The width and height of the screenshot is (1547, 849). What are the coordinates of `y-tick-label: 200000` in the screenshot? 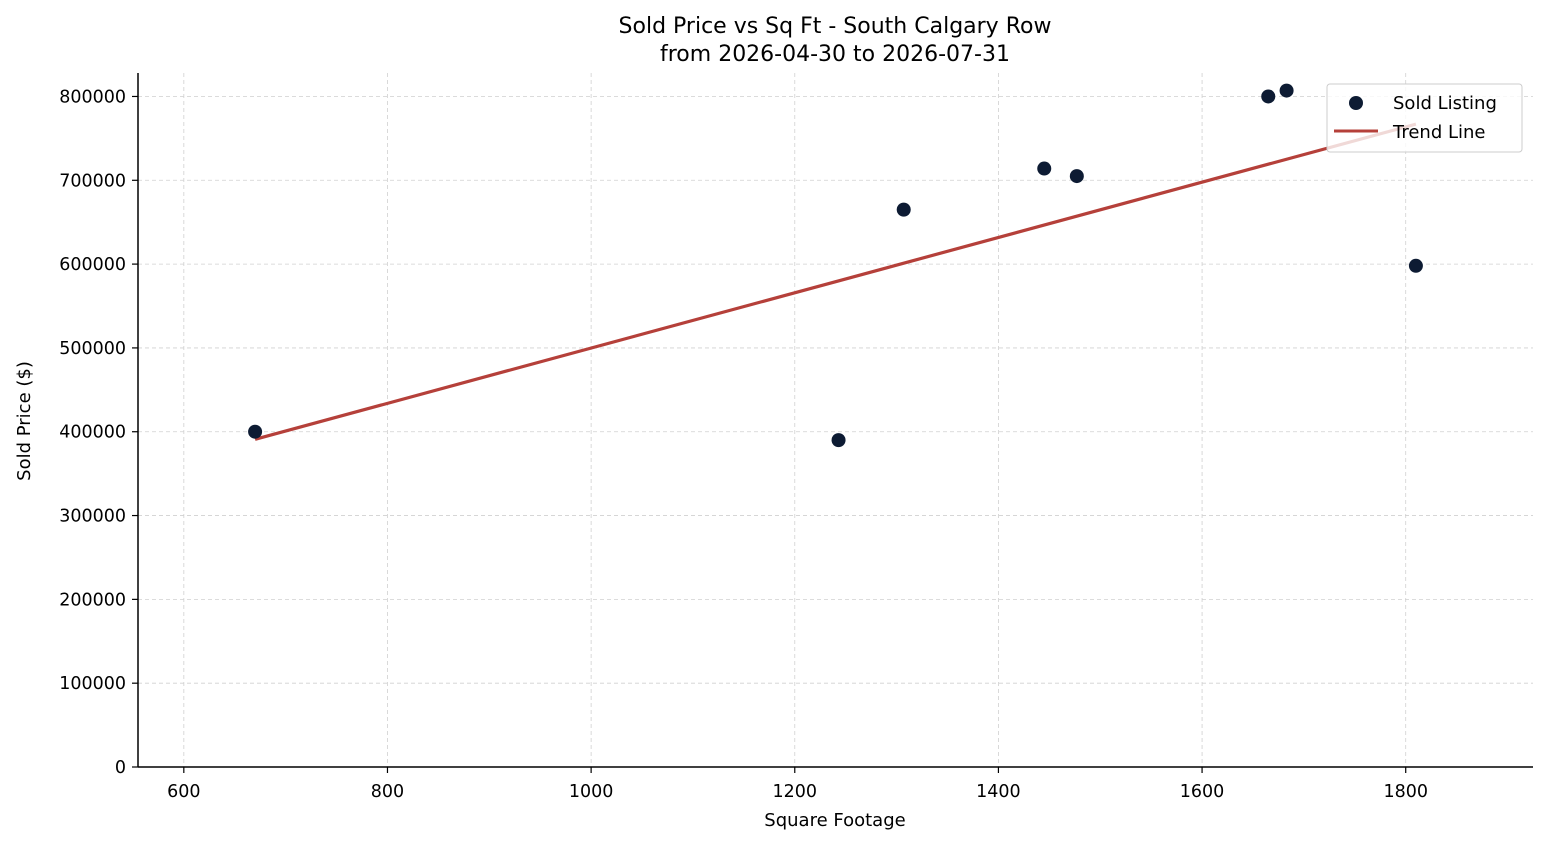 It's located at (92, 600).